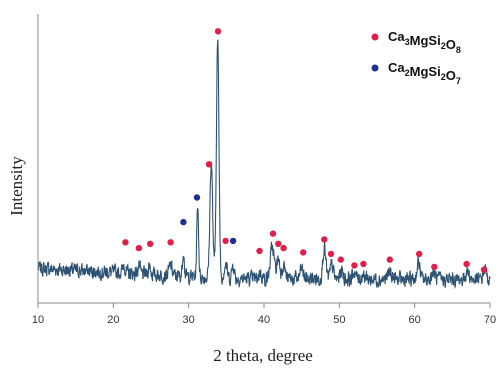 Image resolution: width=500 pixels, height=374 pixels. I want to click on legend-marker-ca2, so click(375, 68).